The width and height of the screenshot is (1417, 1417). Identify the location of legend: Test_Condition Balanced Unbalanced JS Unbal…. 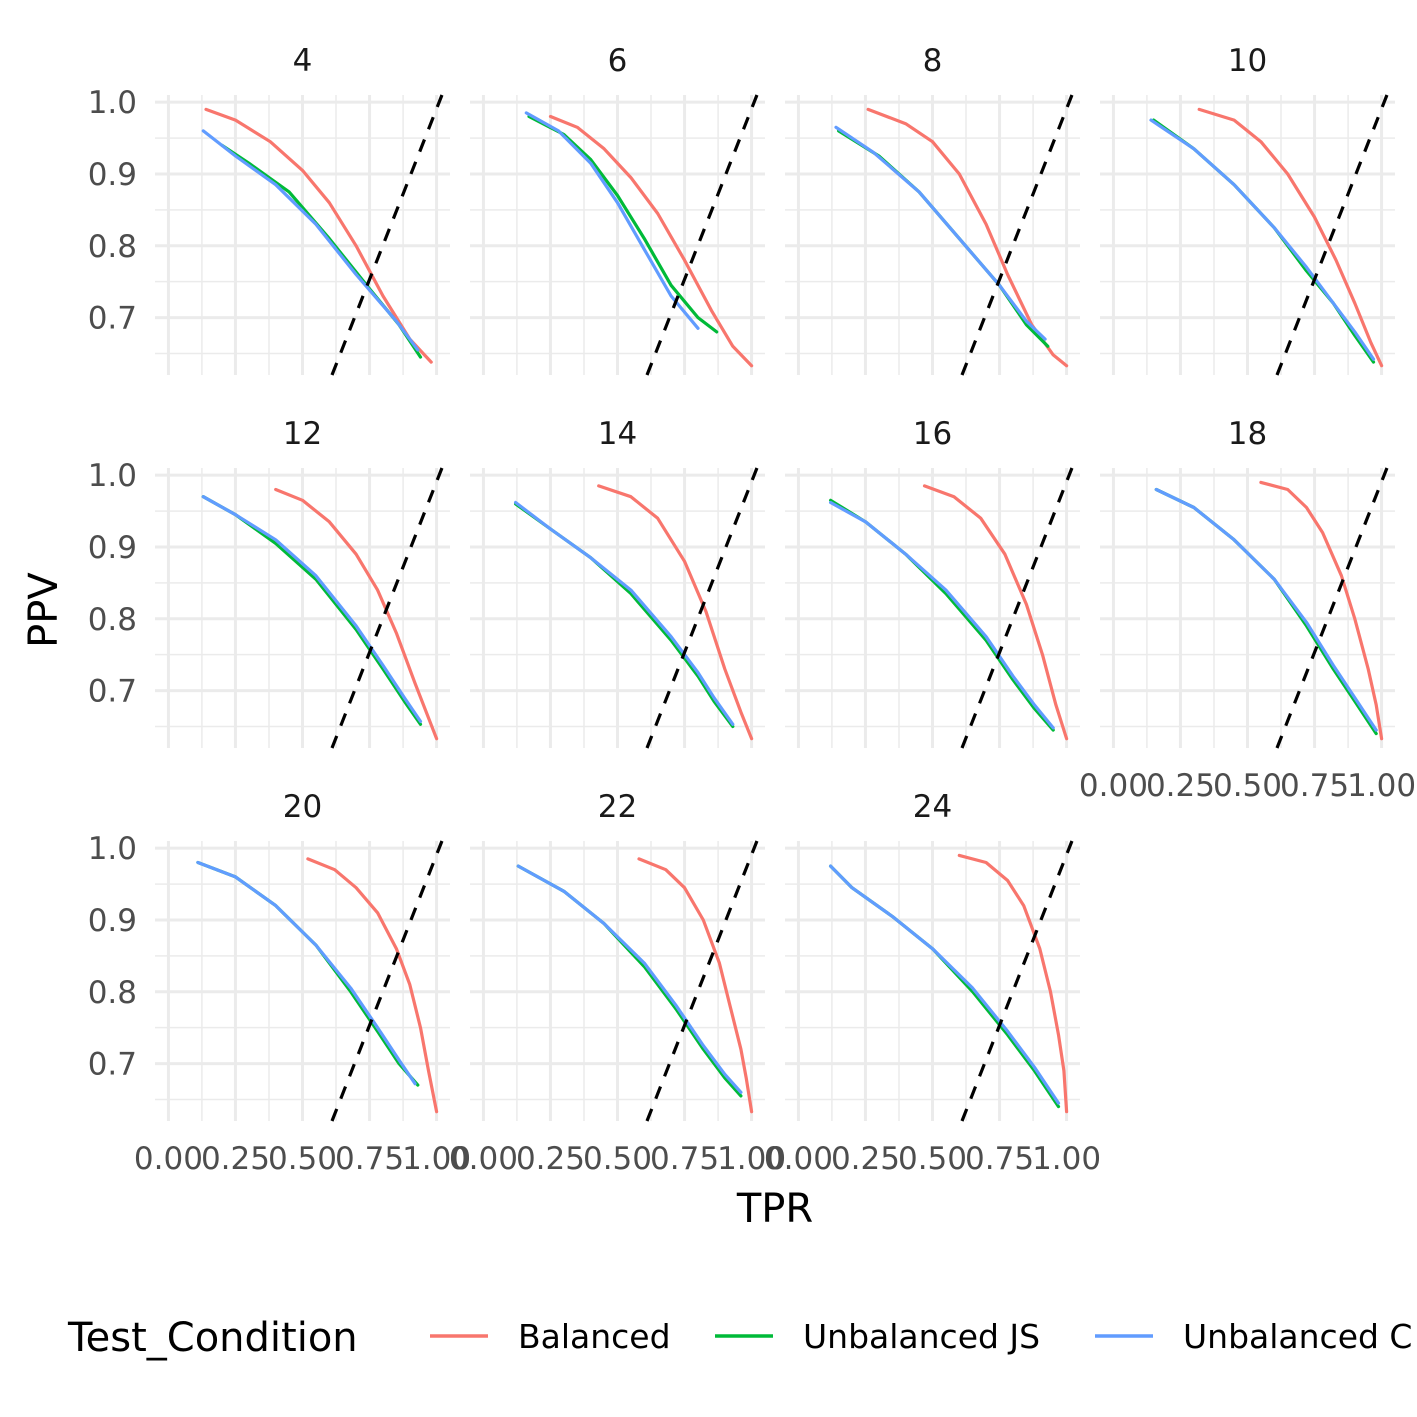
(739, 1338).